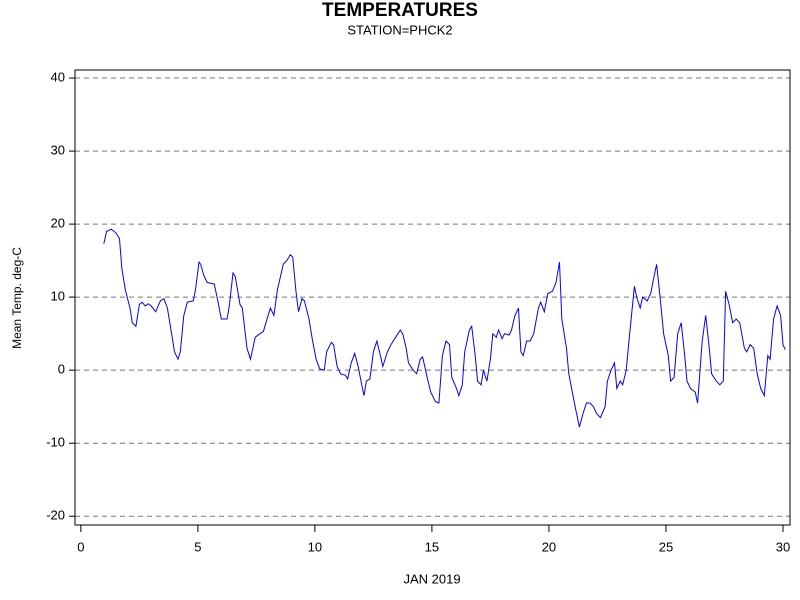  Describe the element at coordinates (80, 546) in the screenshot. I see `x-tick-label: 0` at that location.